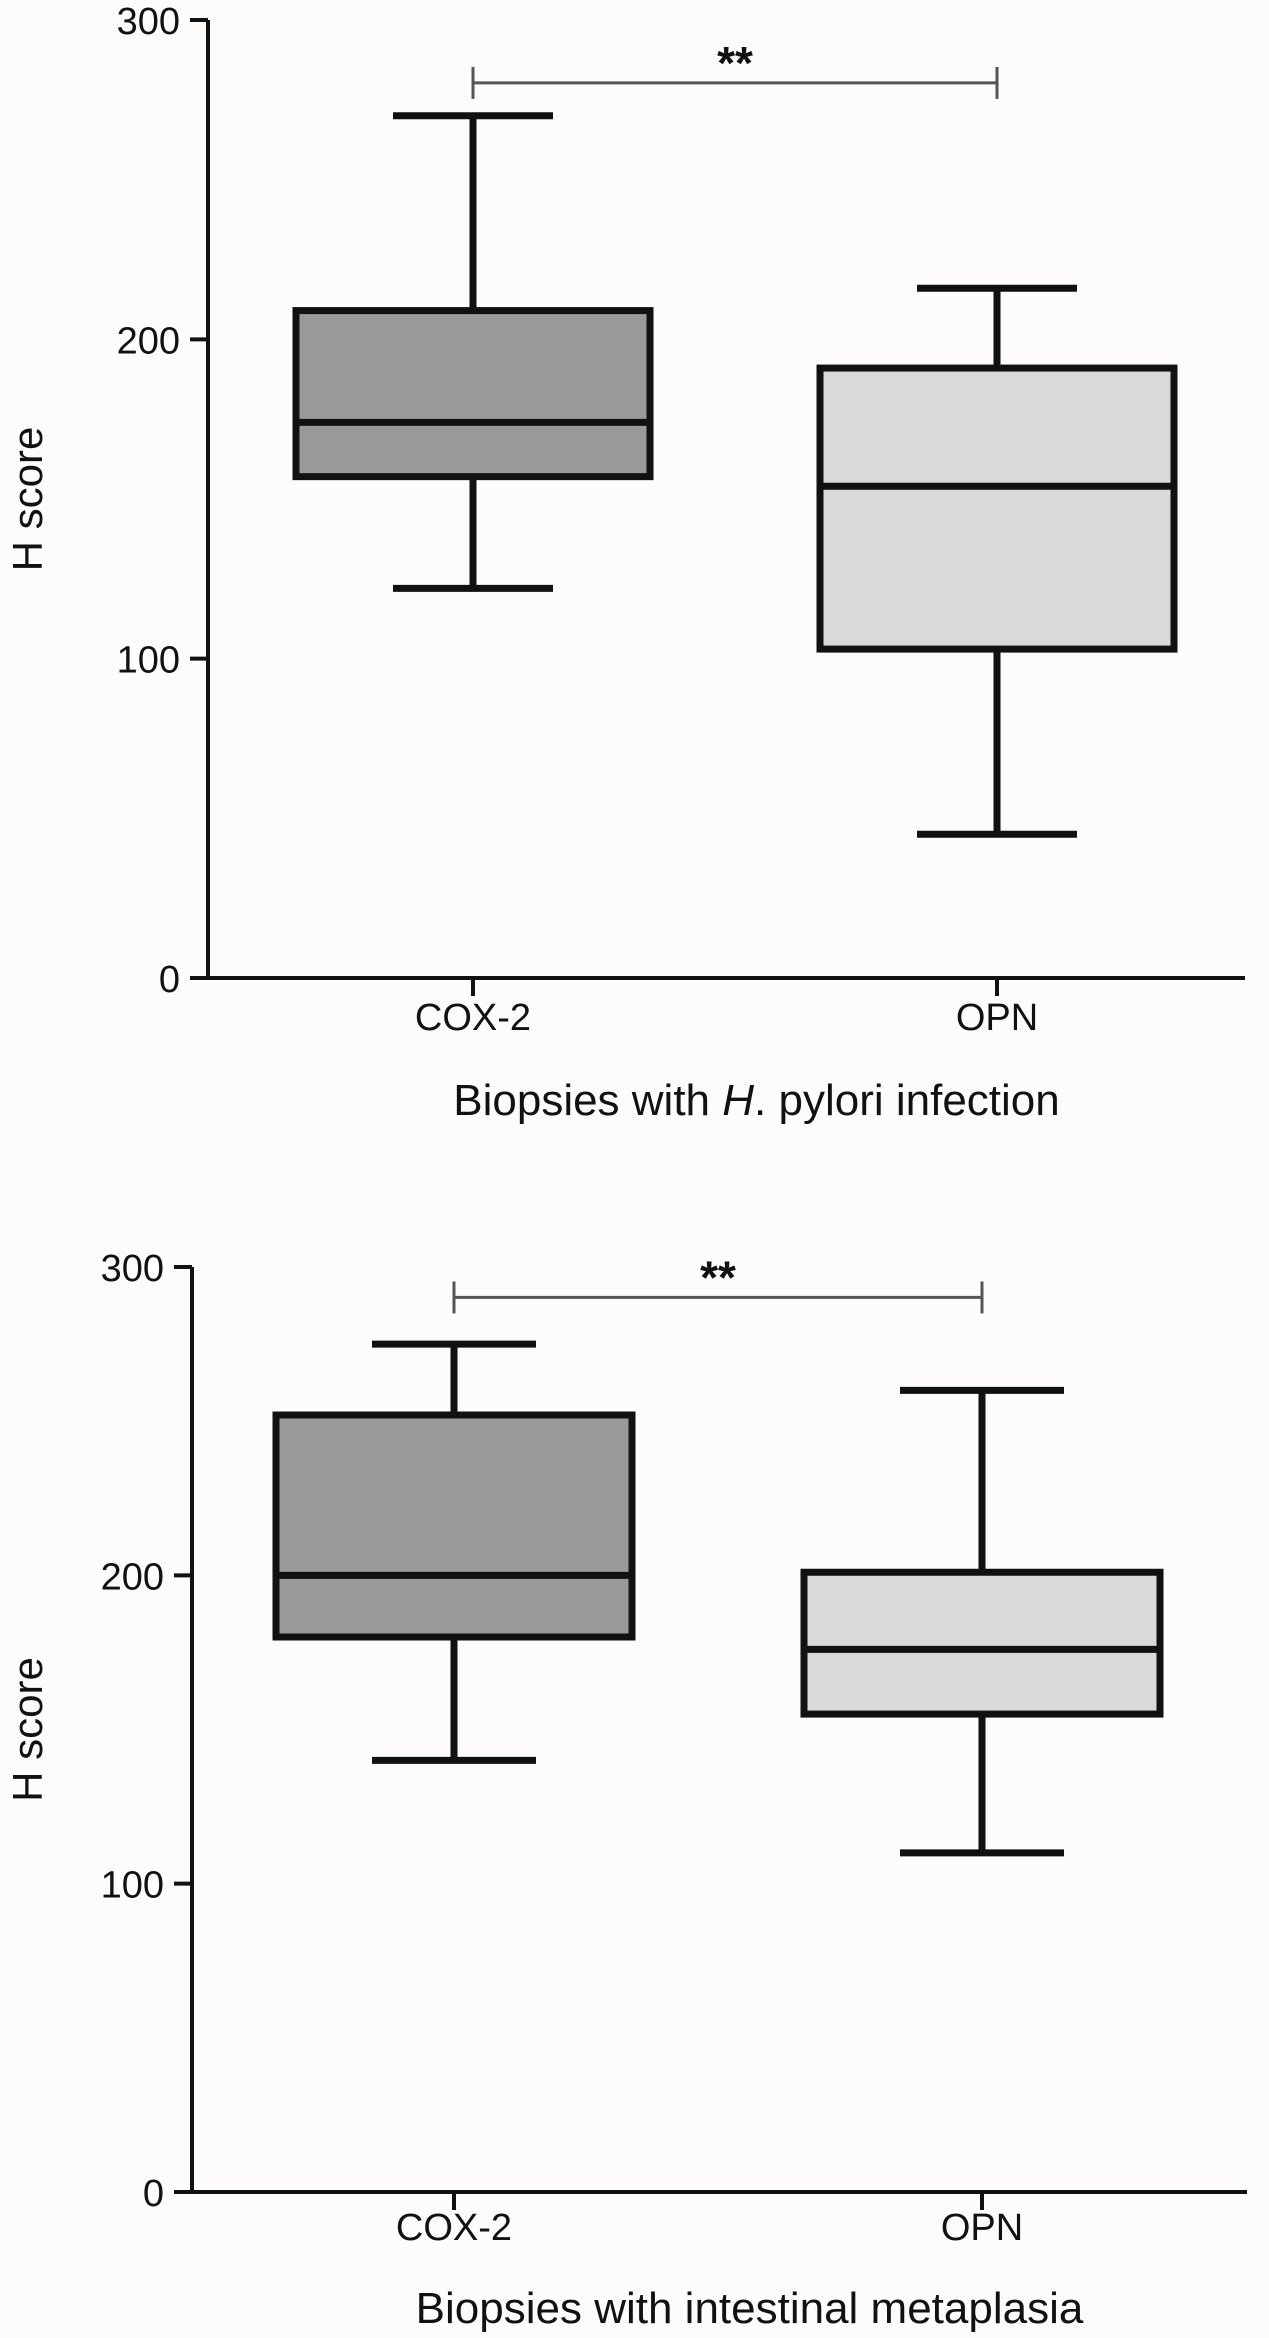 This screenshot has width=1269, height=2338. Describe the element at coordinates (756, 1100) in the screenshot. I see `x-axis-label: Biopsies with H. pylori infection` at that location.